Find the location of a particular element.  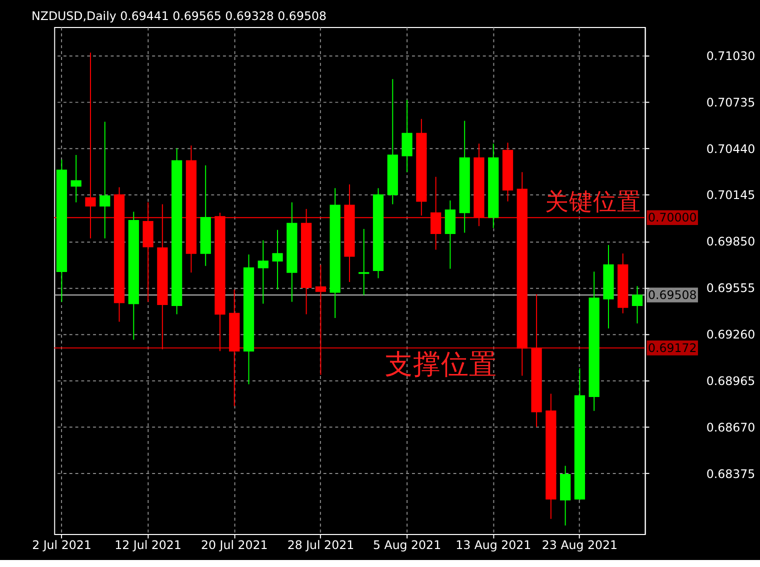

x-tick-label: 28 Jul 2021 is located at coordinates (320, 545).